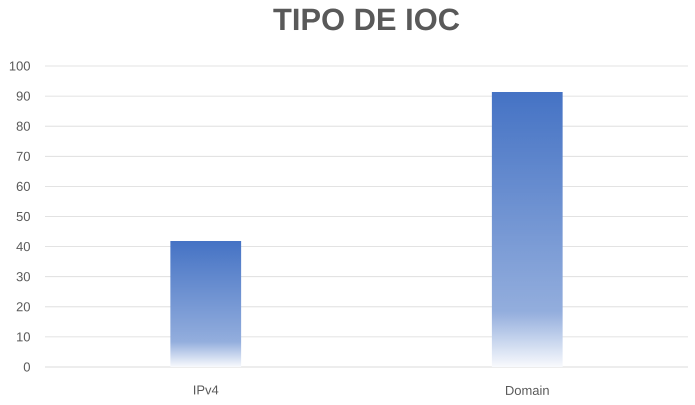  I want to click on y-tick-label: 0, so click(27, 367).